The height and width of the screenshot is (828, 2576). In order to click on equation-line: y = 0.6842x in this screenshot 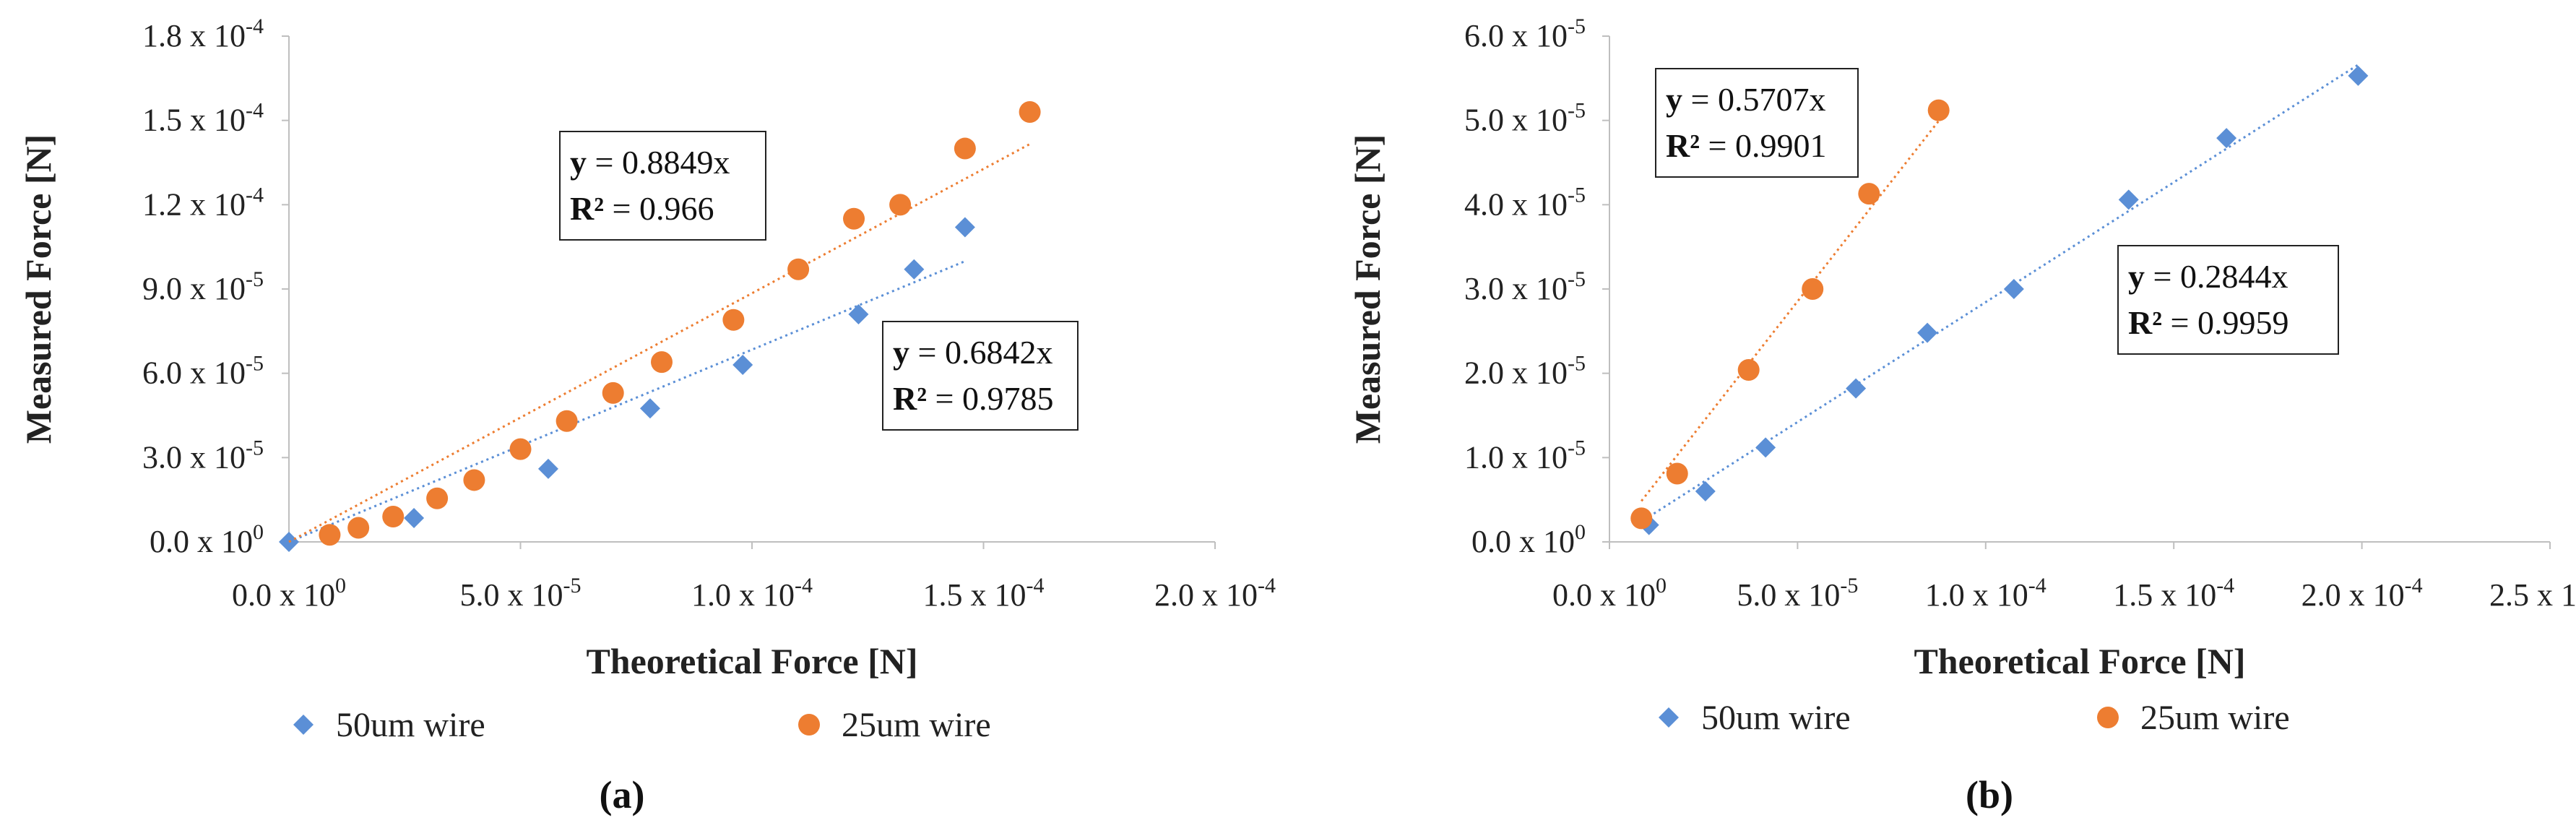, I will do `click(973, 352)`.